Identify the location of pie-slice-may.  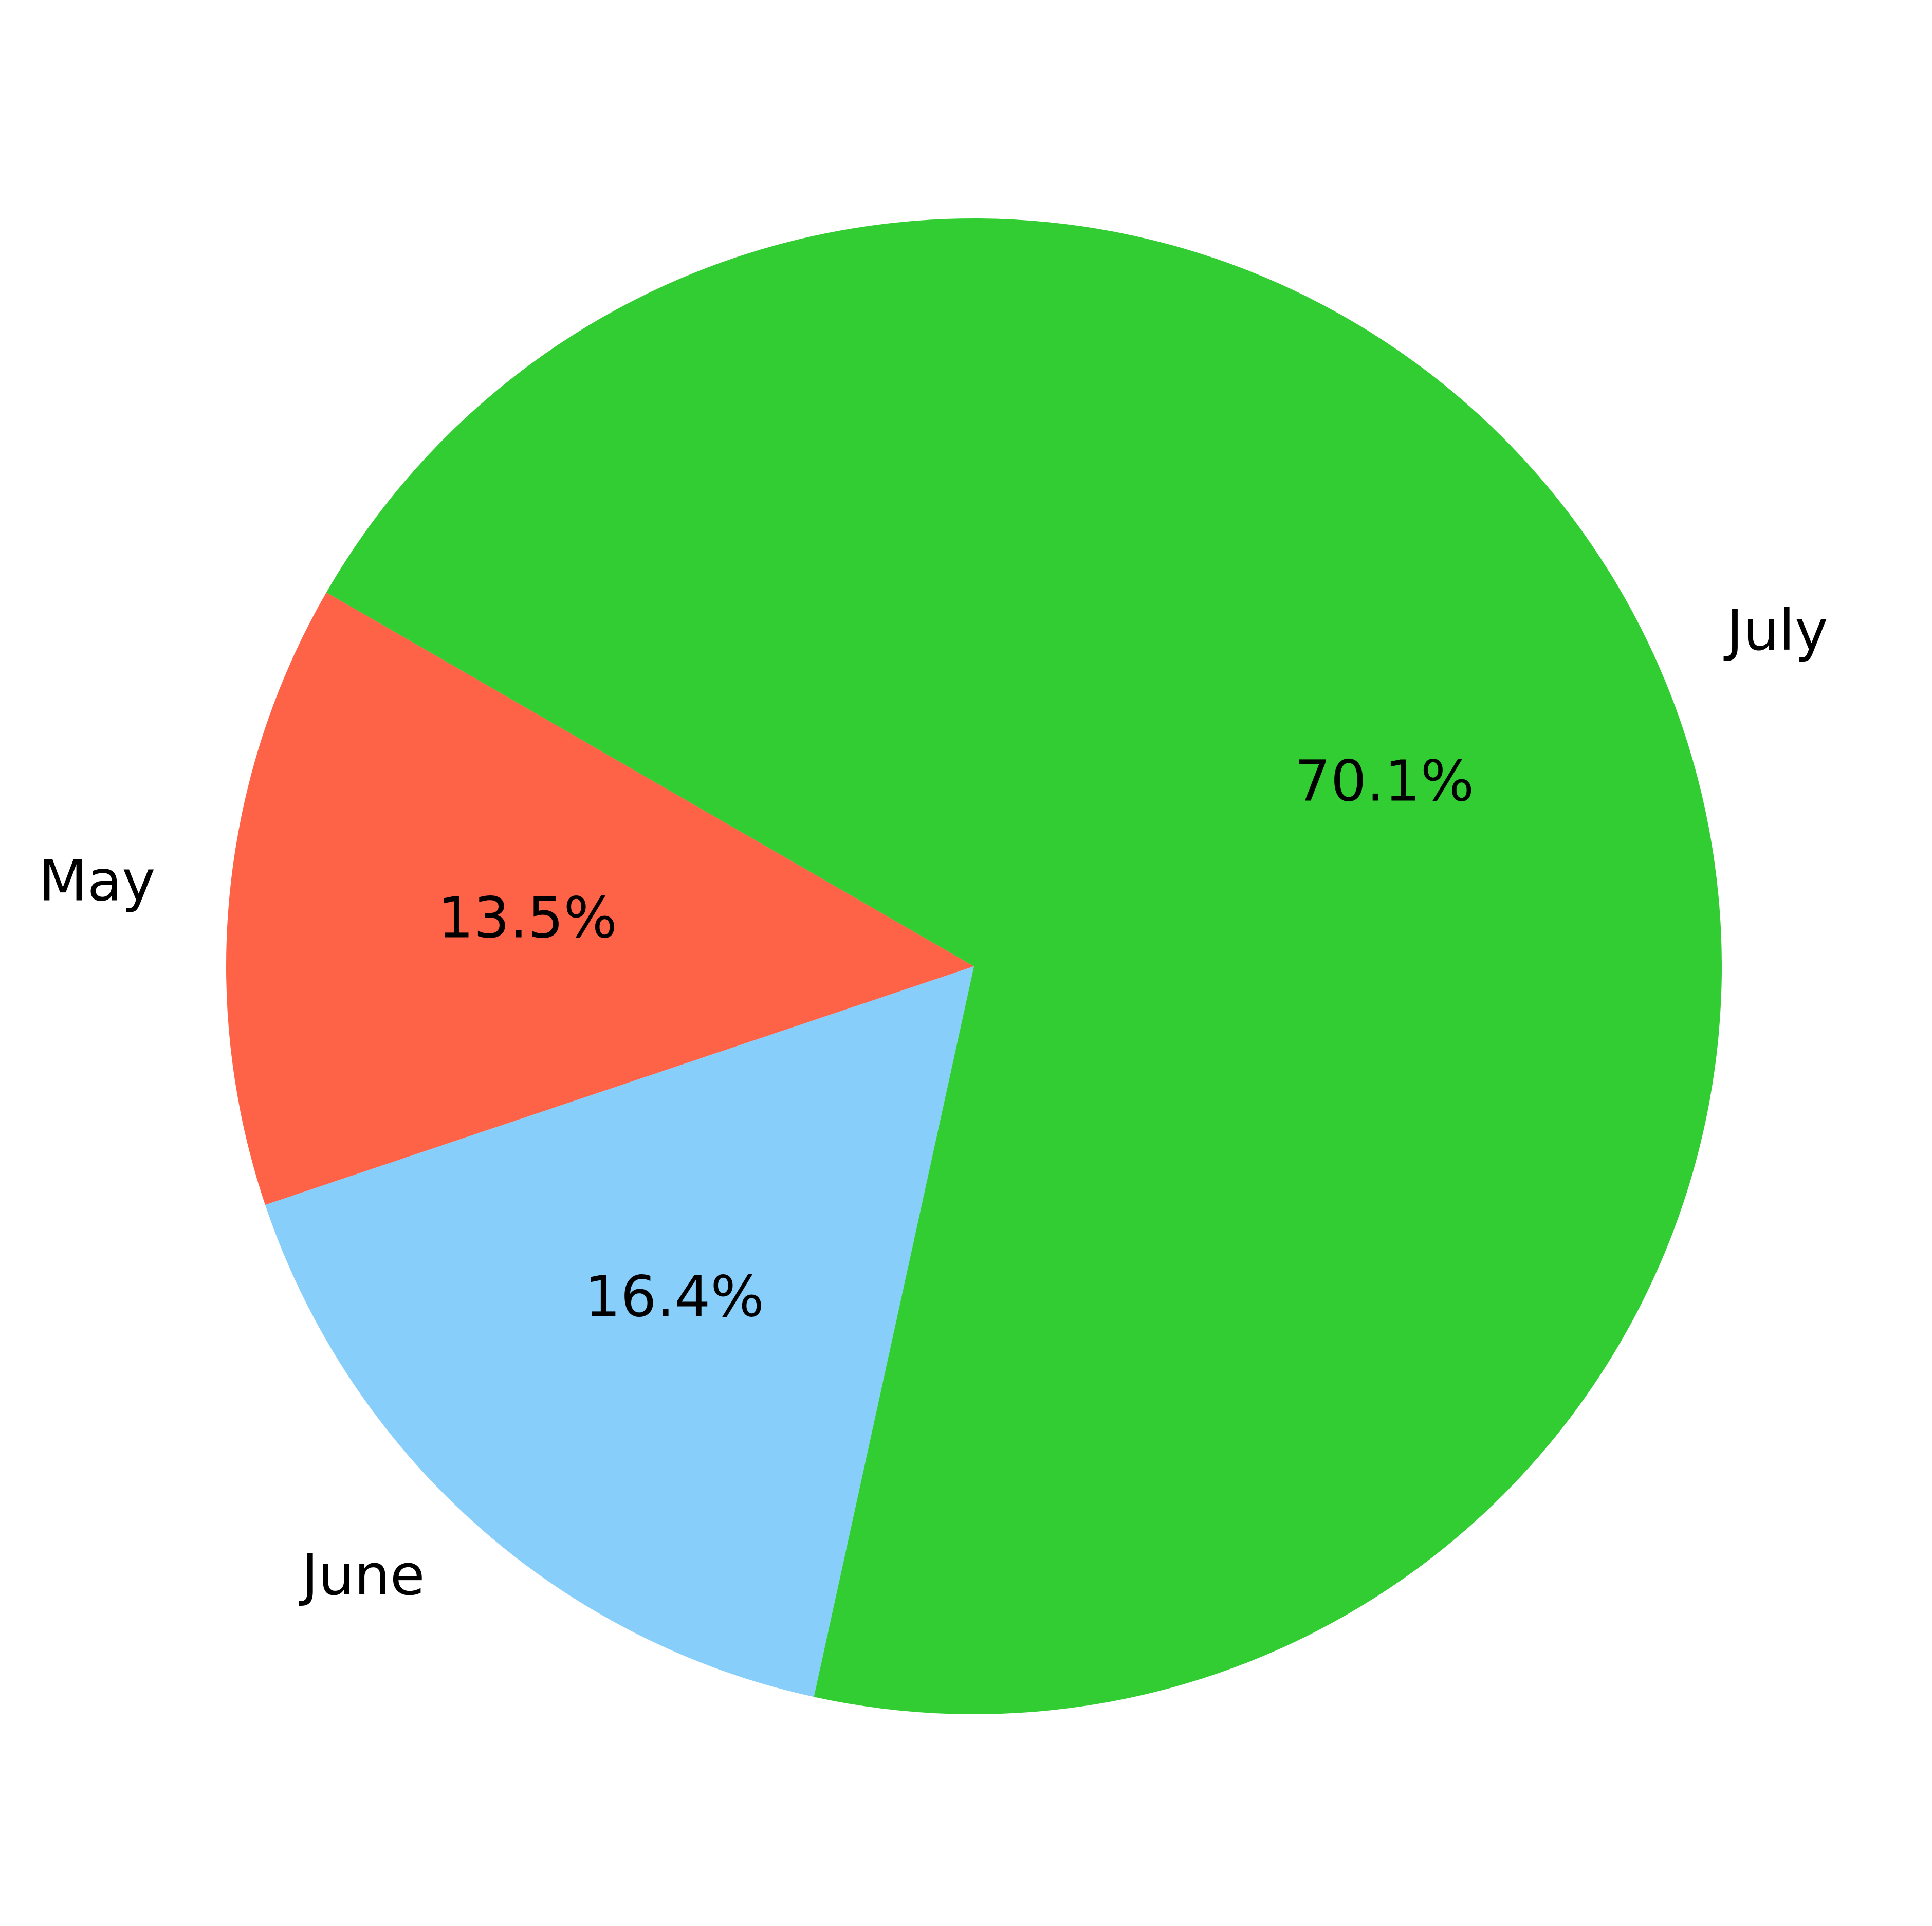
(600, 898).